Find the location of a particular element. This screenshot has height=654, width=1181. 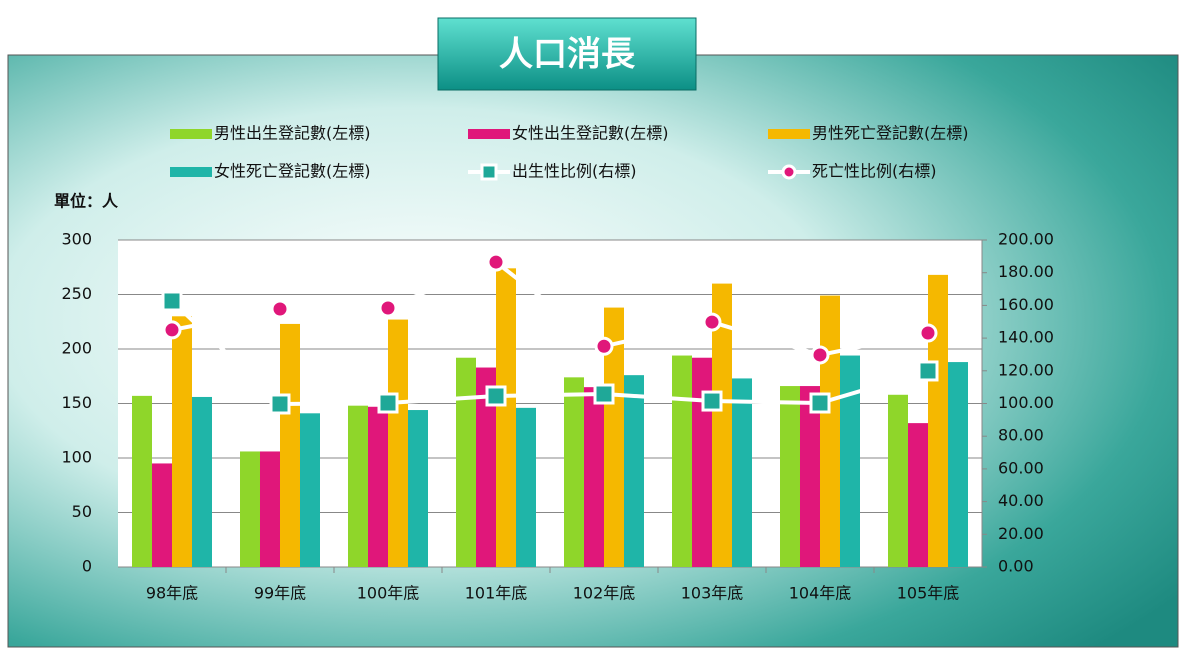

y2-tick-label: 60.00 is located at coordinates (1021, 467).